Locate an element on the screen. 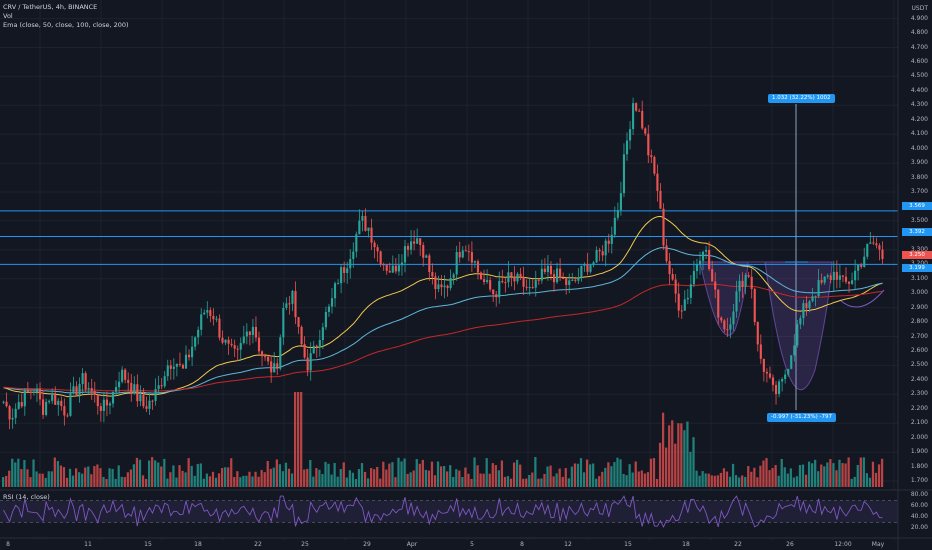 The height and width of the screenshot is (550, 932). ema-legend: Ema (close, 50, close, 100, close, 200) is located at coordinates (66, 25).